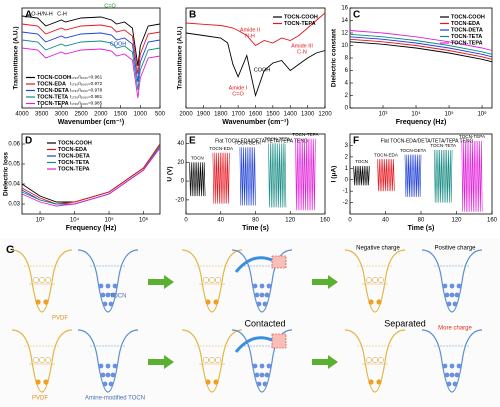  What do you see at coordinates (204, 115) in the screenshot?
I see `x-tick-label: 1900` at bounding box center [204, 115].